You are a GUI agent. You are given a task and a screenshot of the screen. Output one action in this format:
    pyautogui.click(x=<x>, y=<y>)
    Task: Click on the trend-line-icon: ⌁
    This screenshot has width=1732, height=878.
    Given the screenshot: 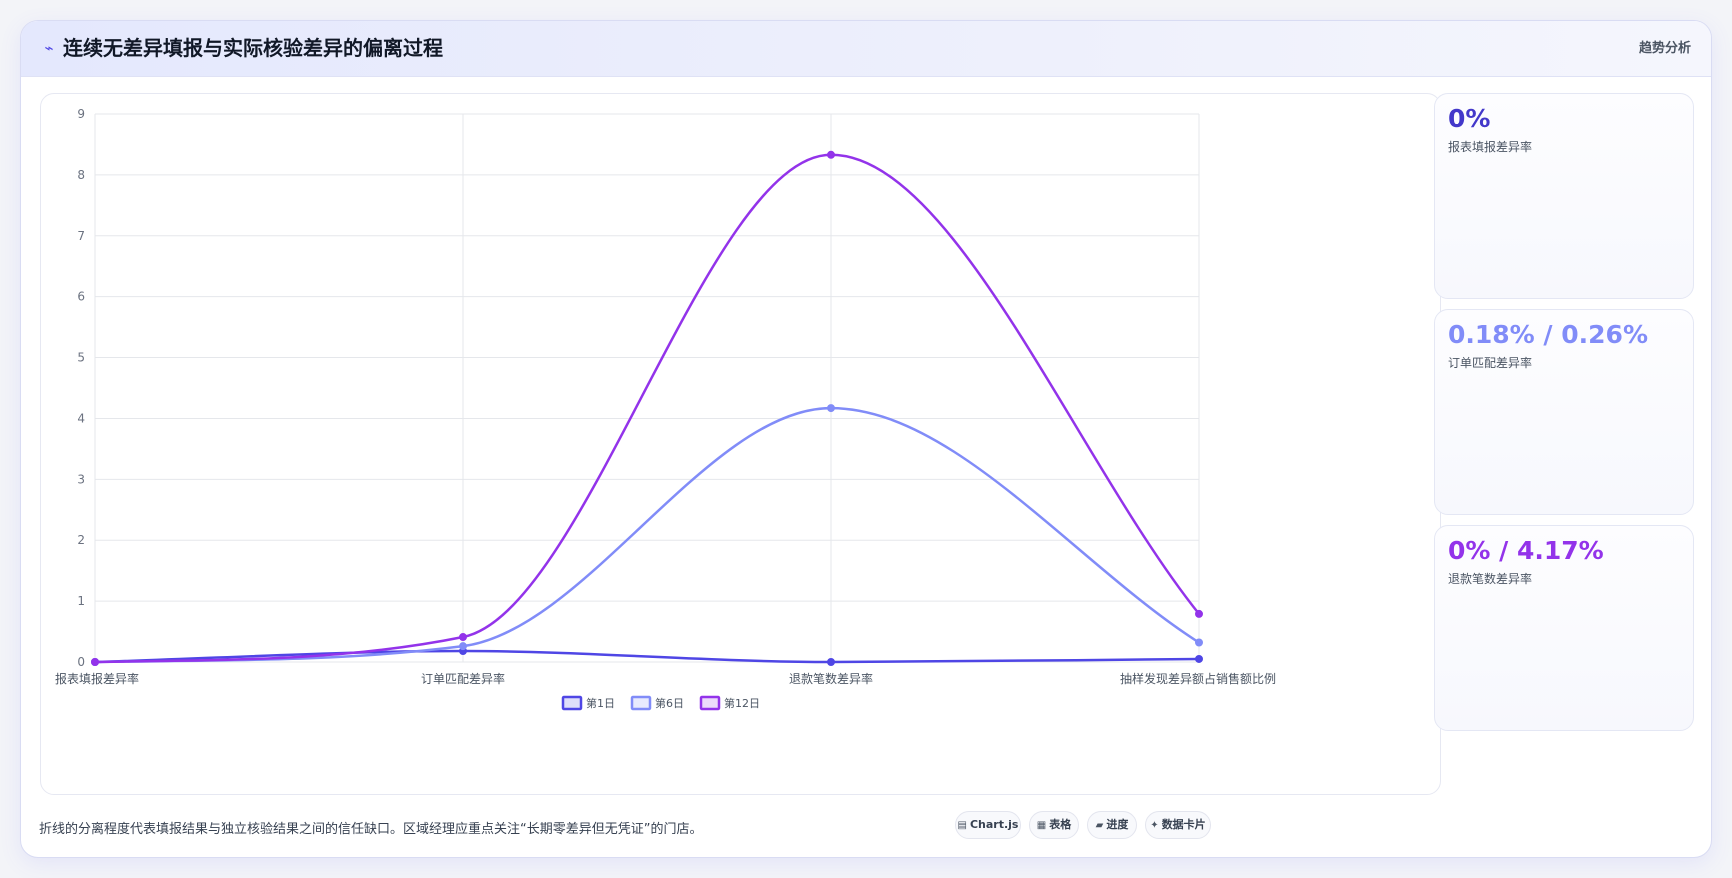 What is the action you would take?
    pyautogui.click(x=49, y=48)
    